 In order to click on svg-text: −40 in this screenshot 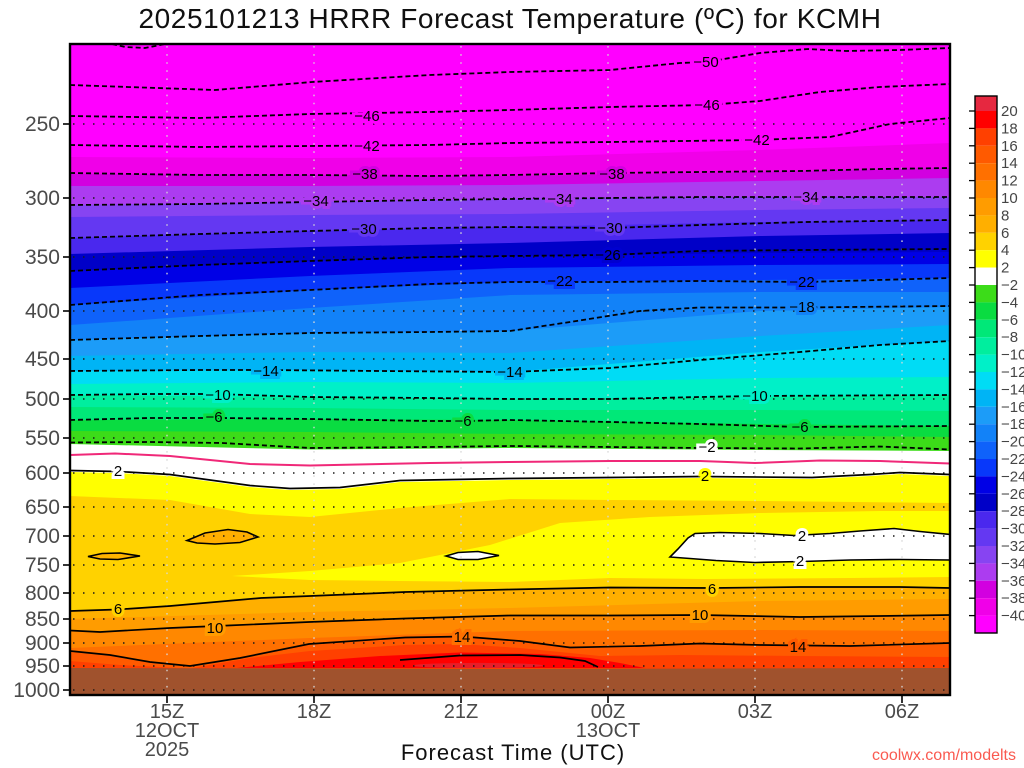, I will do `click(1012, 616)`.